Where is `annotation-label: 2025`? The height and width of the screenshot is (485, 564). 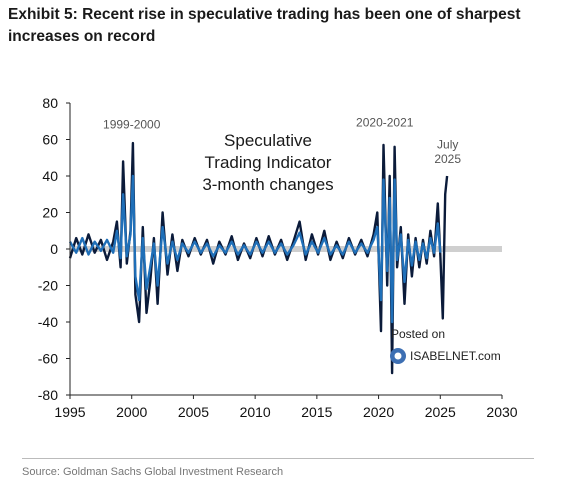 annotation-label: 2025 is located at coordinates (447, 159).